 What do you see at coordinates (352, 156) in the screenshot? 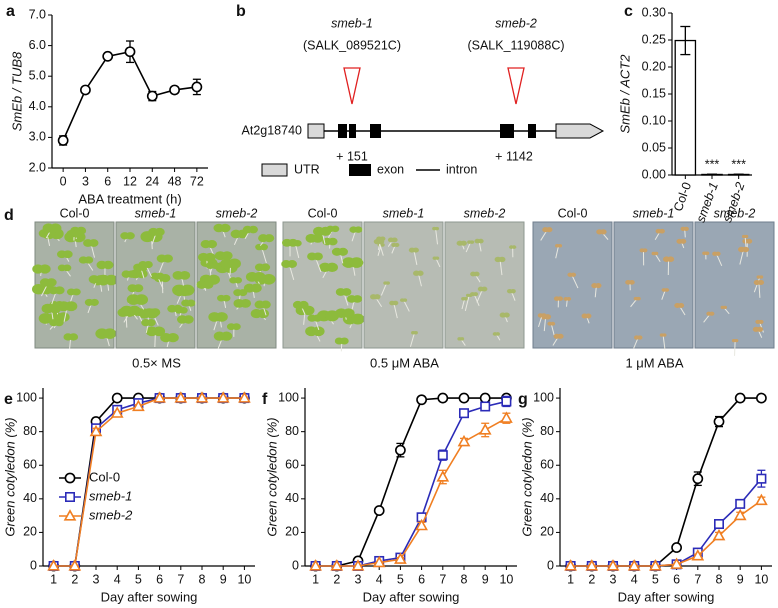
I see `position-label: + 151` at bounding box center [352, 156].